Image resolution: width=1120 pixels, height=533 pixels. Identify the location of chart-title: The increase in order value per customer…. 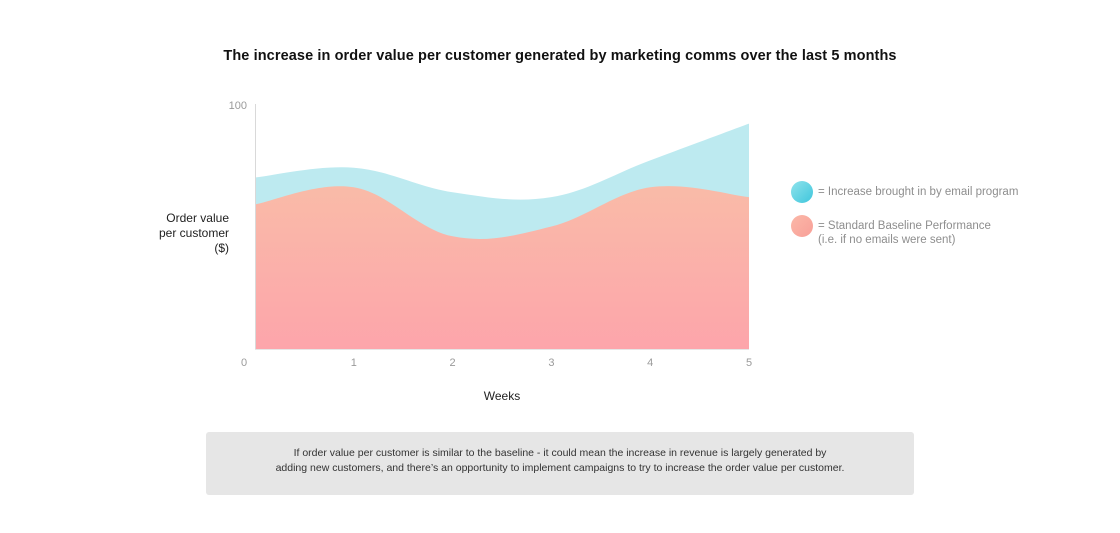
(560, 56).